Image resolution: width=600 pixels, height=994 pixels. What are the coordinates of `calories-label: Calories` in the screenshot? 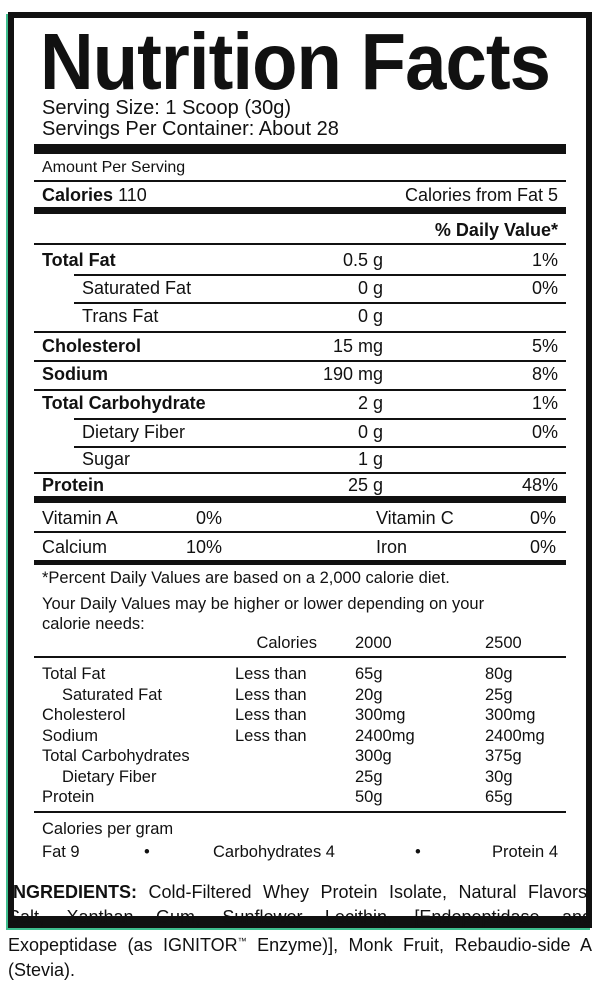 It's located at (78, 195).